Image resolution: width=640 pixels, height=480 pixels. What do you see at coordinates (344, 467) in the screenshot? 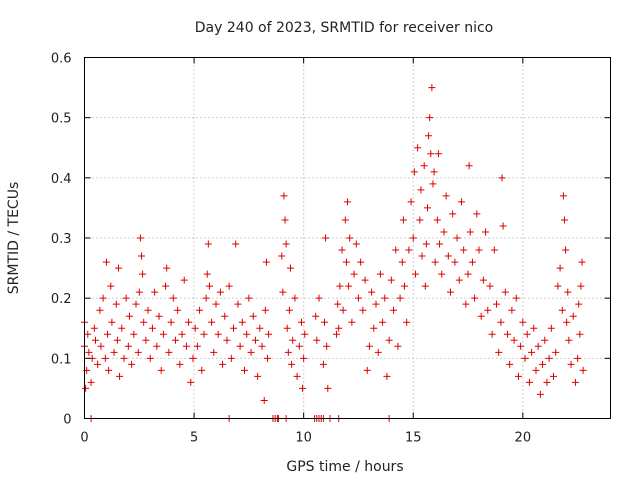
I see `x-axis-label: GPS time / hours` at bounding box center [344, 467].